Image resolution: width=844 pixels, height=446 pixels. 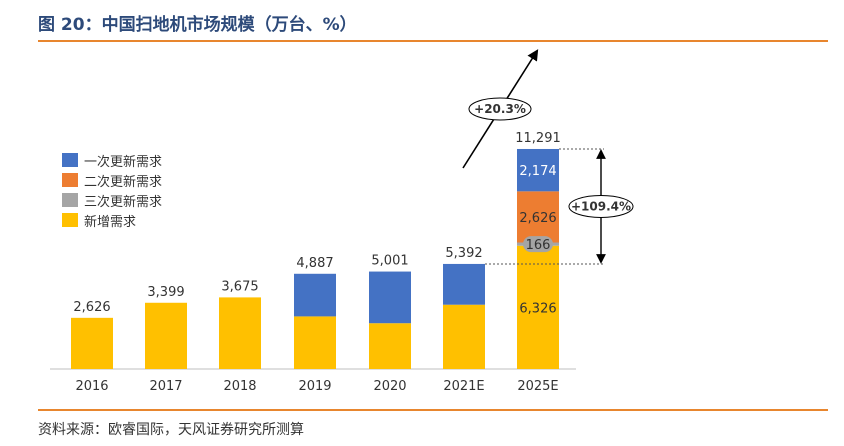 I want to click on segment-label-new-demand: 6,326, so click(x=537, y=308).